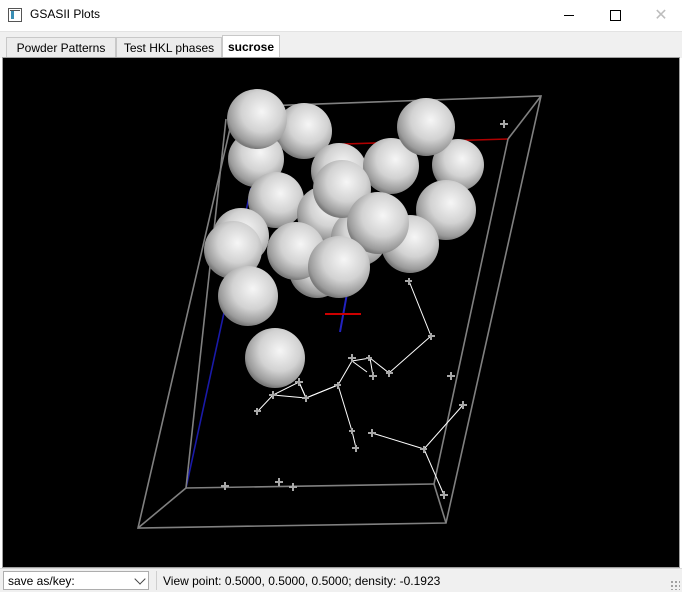 The image size is (682, 592). Describe the element at coordinates (156, 580) in the screenshot. I see `status-divider` at that location.